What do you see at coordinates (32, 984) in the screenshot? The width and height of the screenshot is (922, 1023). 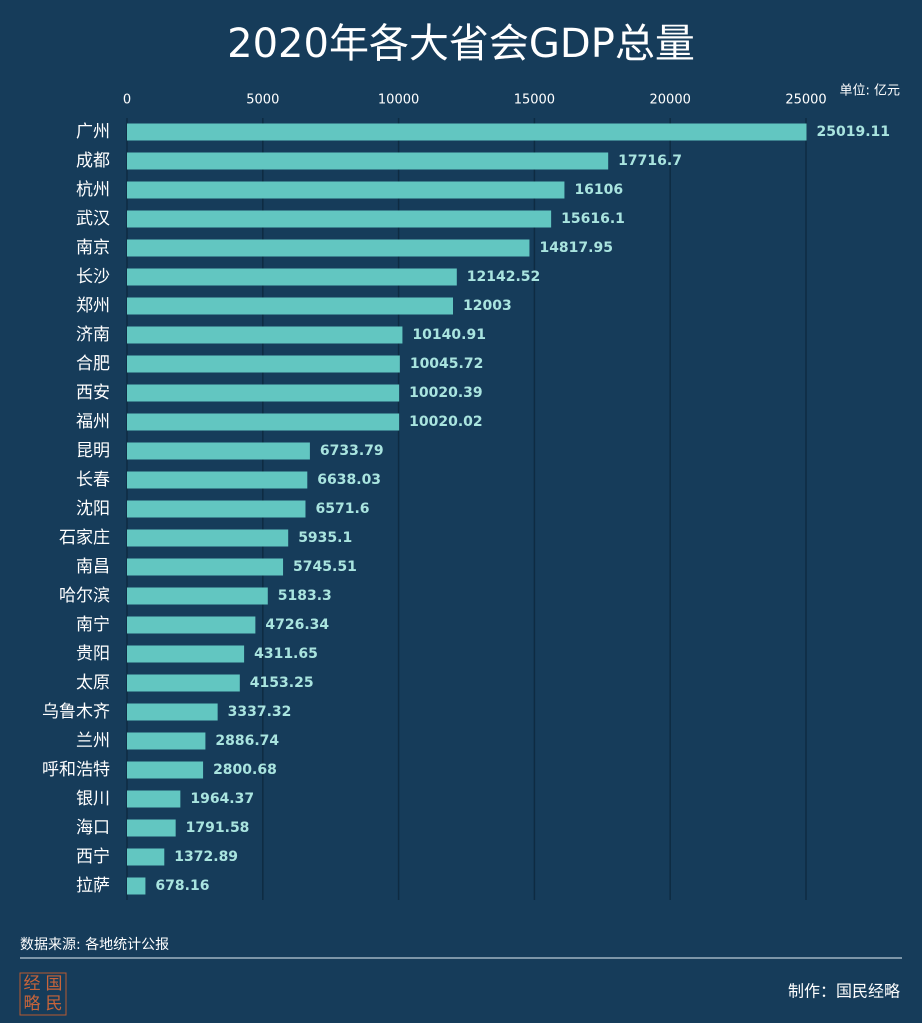 I see `logo-char: 经` at bounding box center [32, 984].